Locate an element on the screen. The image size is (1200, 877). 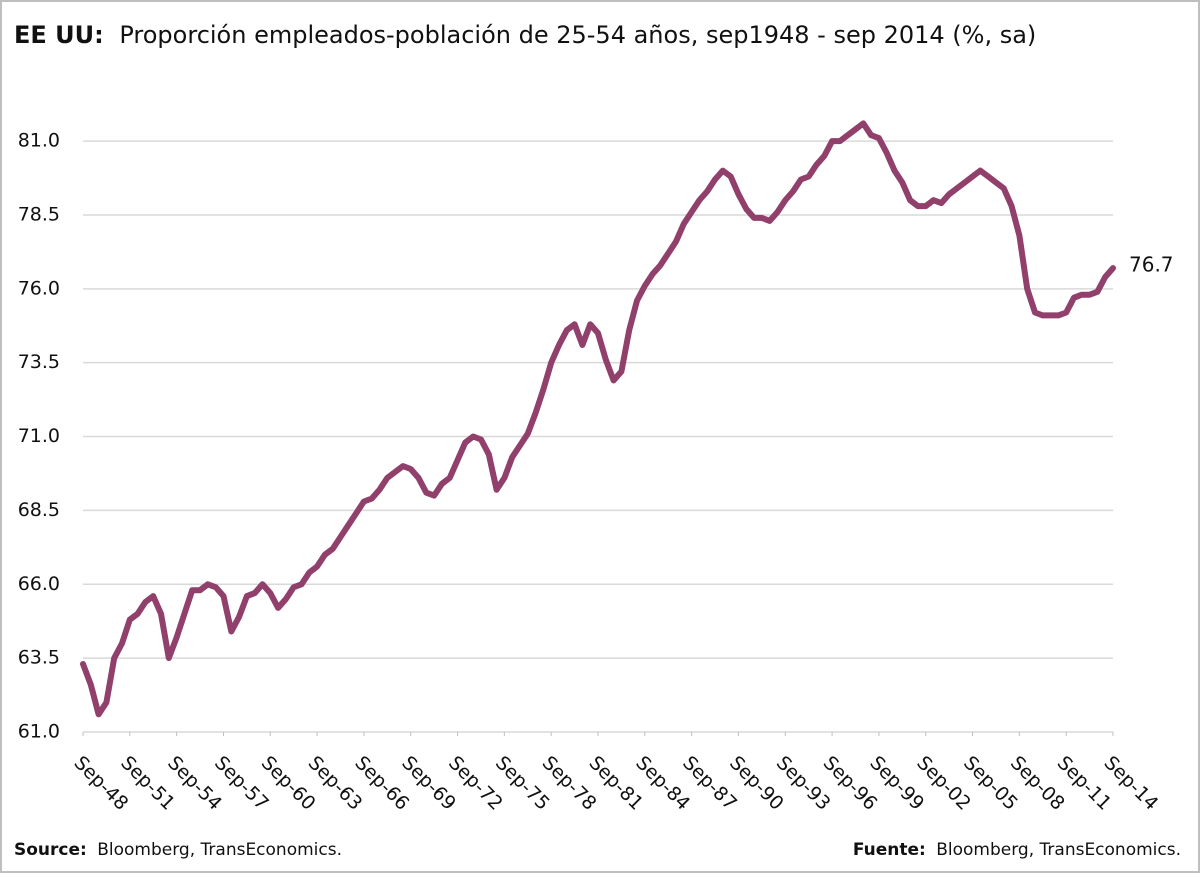
fuente-text: Bloomberg, TransEconomics. is located at coordinates (1058, 850).